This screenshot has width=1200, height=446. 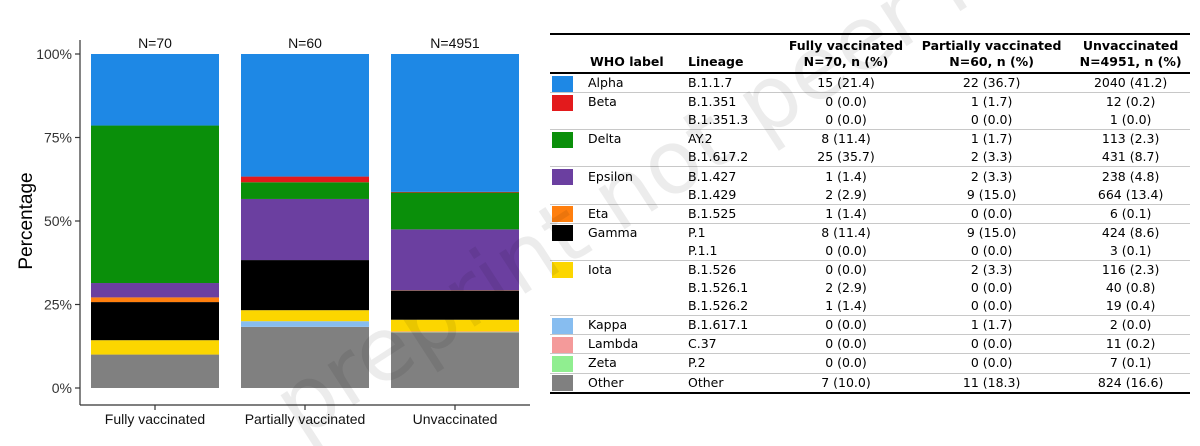 What do you see at coordinates (1130, 213) in the screenshot?
I see `count-cell: 6 (0.1)` at bounding box center [1130, 213].